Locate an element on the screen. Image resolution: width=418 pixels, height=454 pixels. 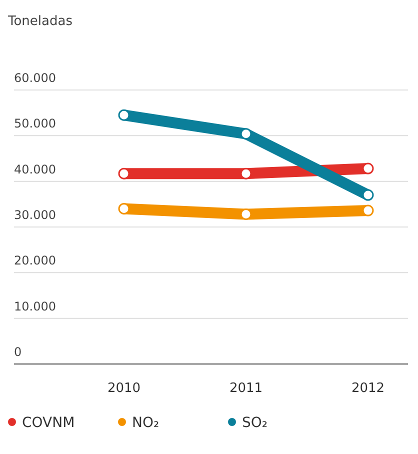
y-tick-label: 10.000 is located at coordinates (35, 306).